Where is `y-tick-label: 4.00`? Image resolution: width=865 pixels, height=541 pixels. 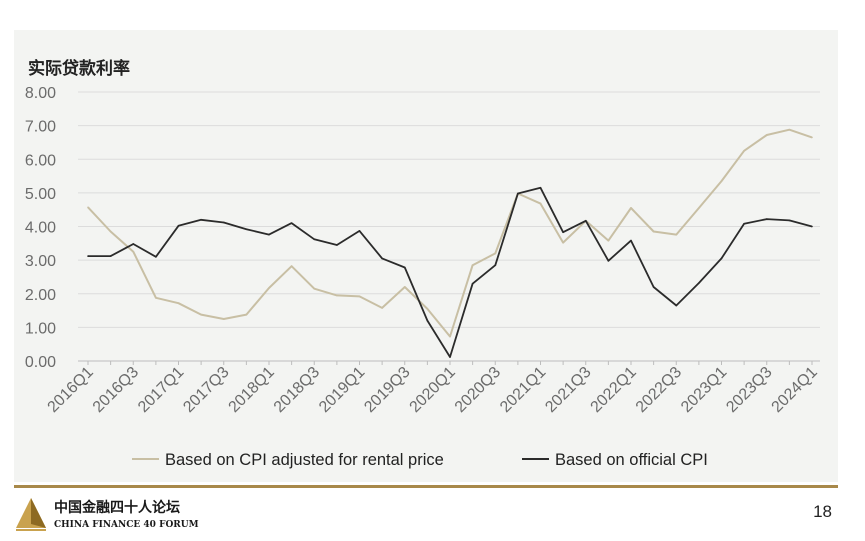
y-tick-label: 4.00 is located at coordinates (40, 228).